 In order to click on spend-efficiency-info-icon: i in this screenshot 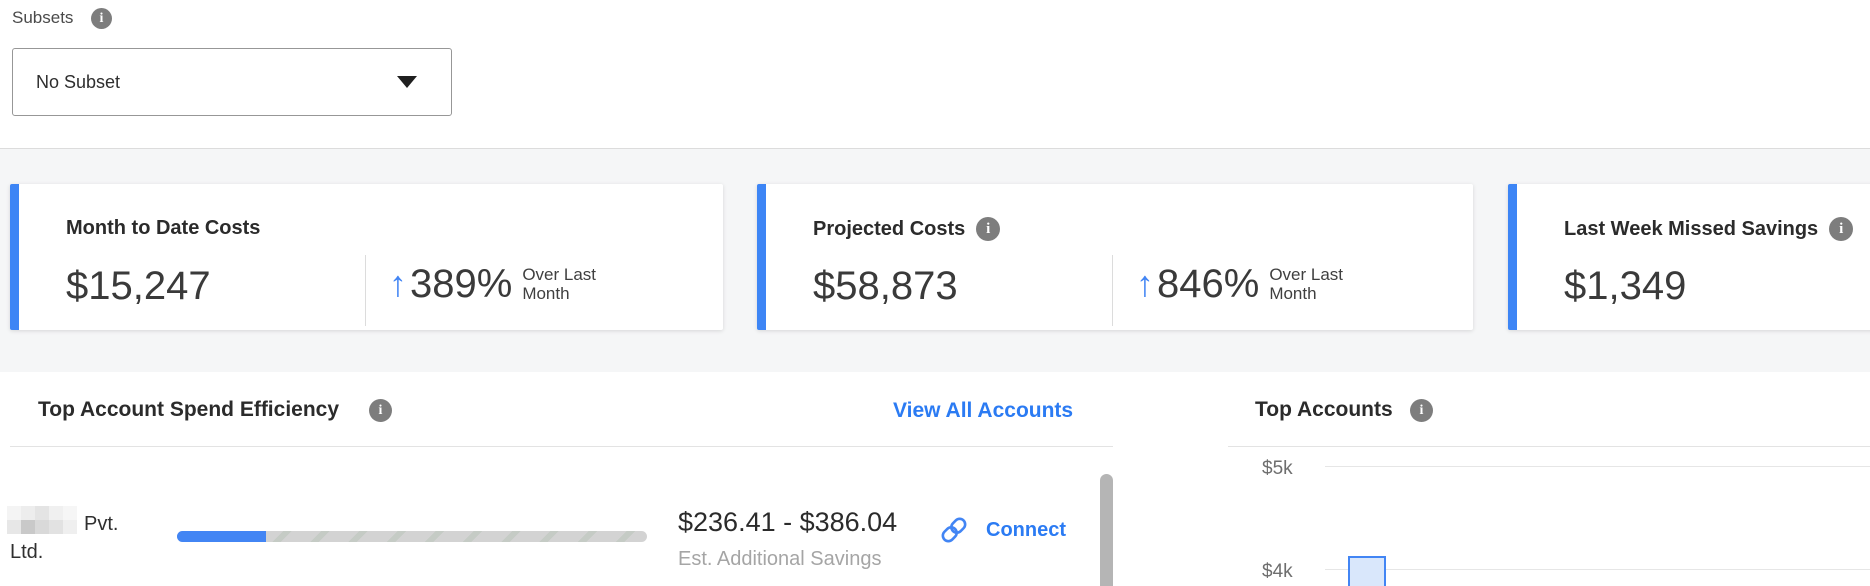, I will do `click(380, 410)`.